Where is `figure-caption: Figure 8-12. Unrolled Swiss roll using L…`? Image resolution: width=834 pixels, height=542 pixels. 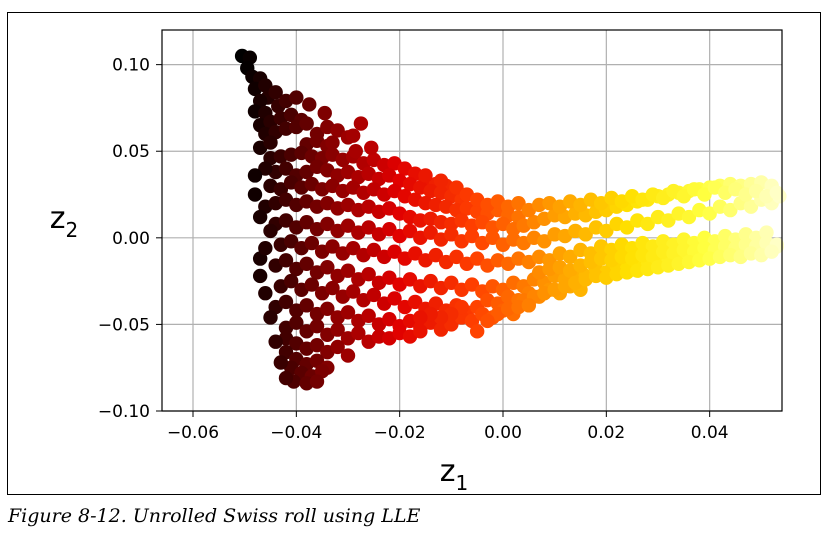
figure-caption: Figure 8-12. Unrolled Swiss roll using L… is located at coordinates (214, 516).